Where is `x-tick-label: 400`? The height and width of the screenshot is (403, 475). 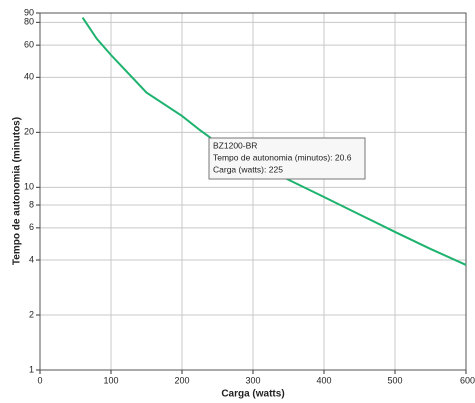 x-tick-label: 400 is located at coordinates (323, 380).